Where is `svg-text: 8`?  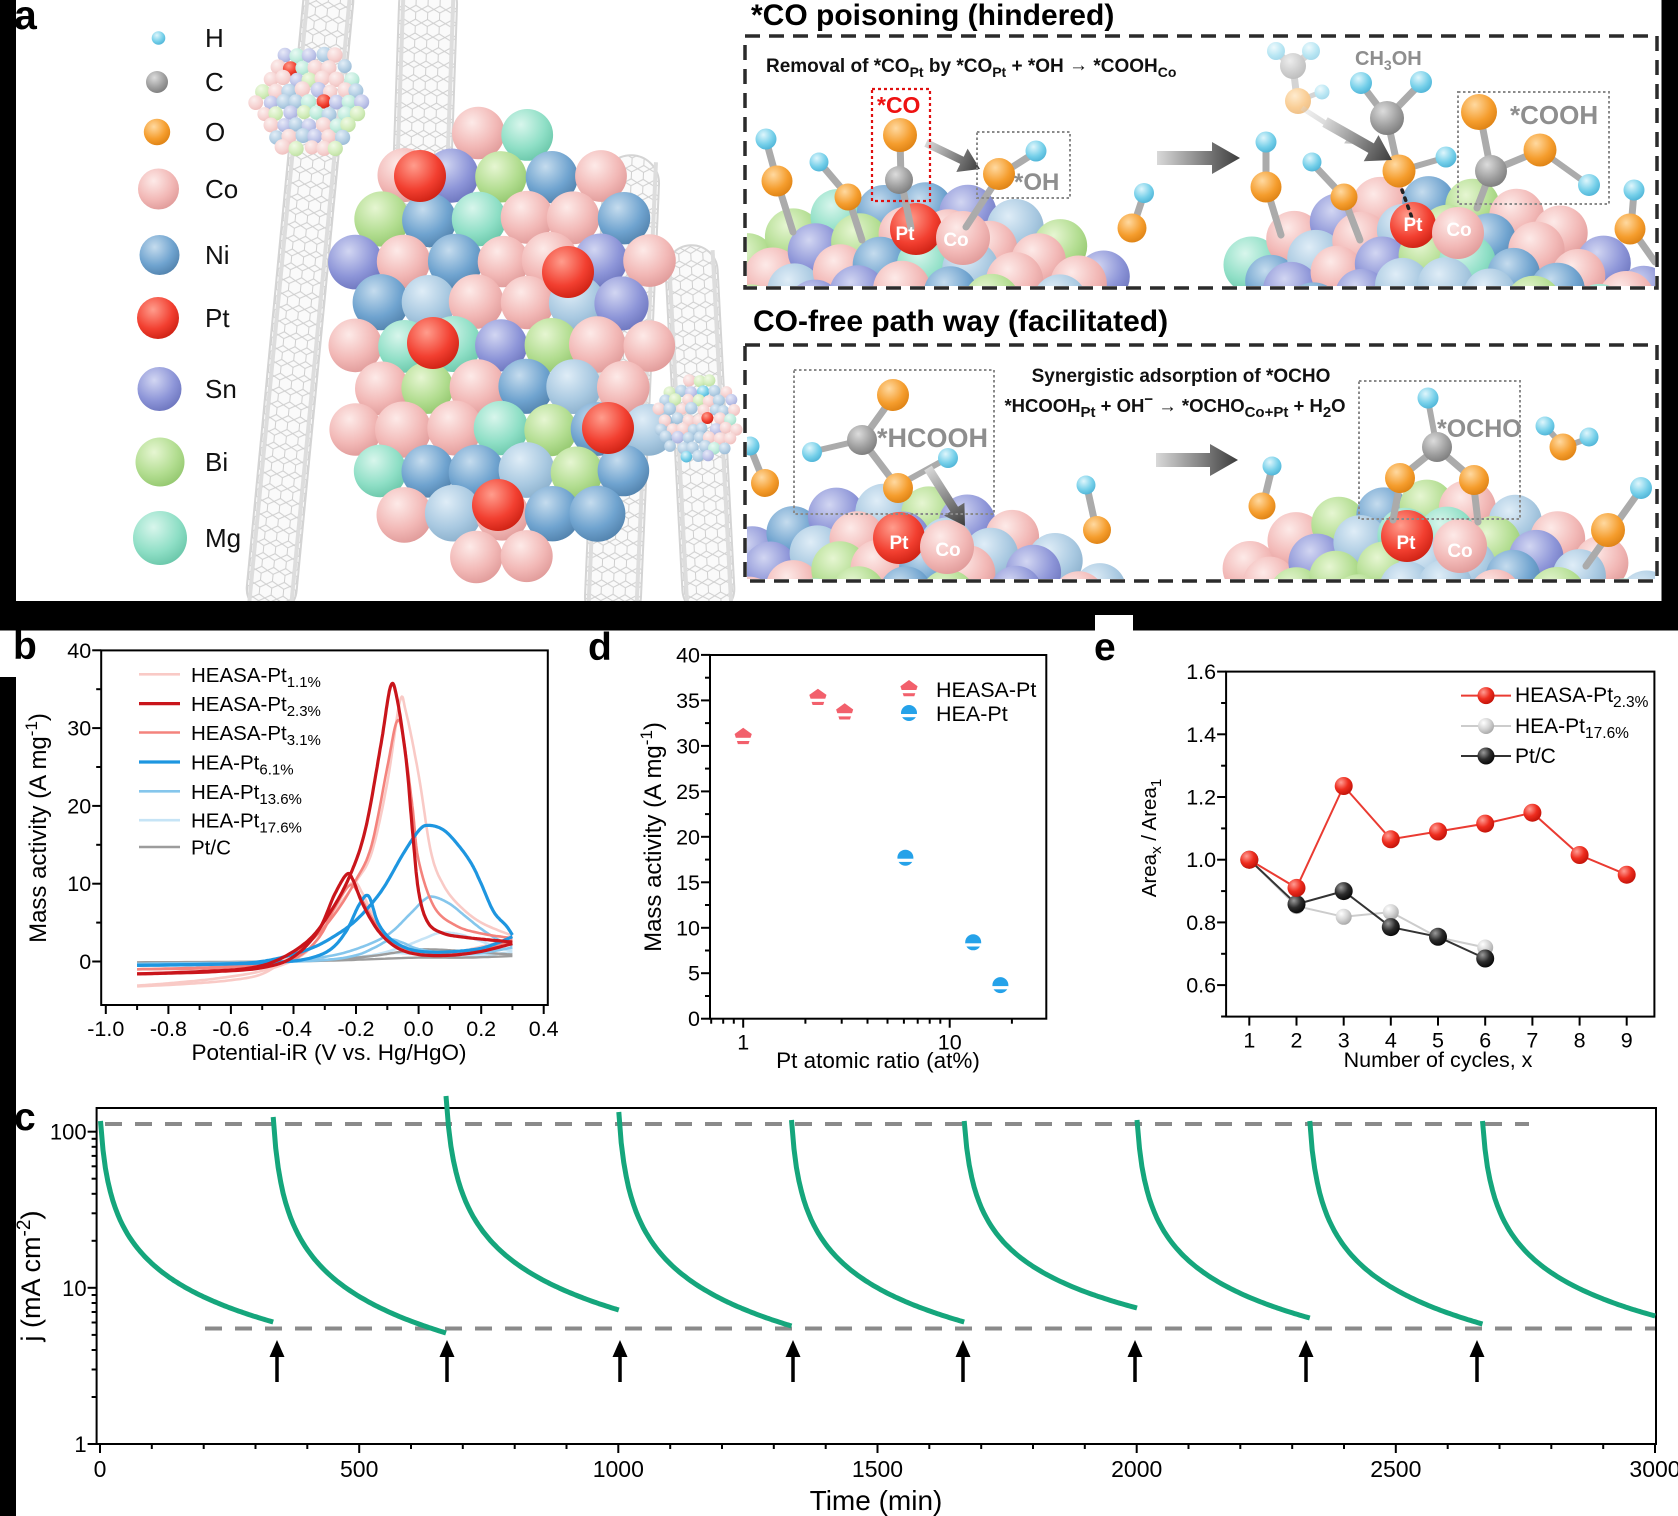 svg-text: 8 is located at coordinates (1580, 1041).